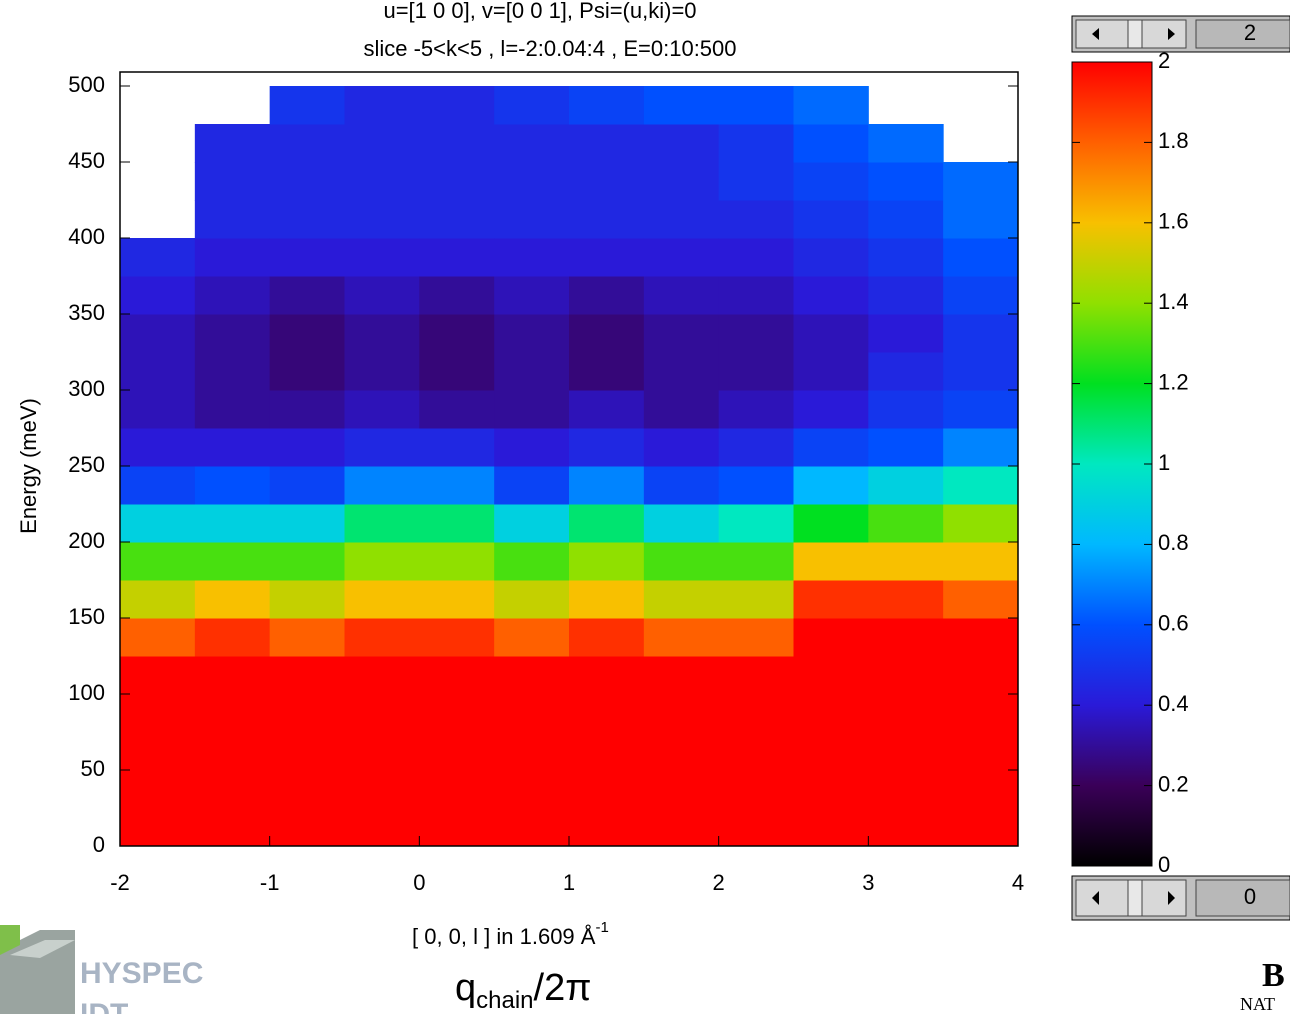  I want to click on x-tick-label: 4, so click(1018, 882).